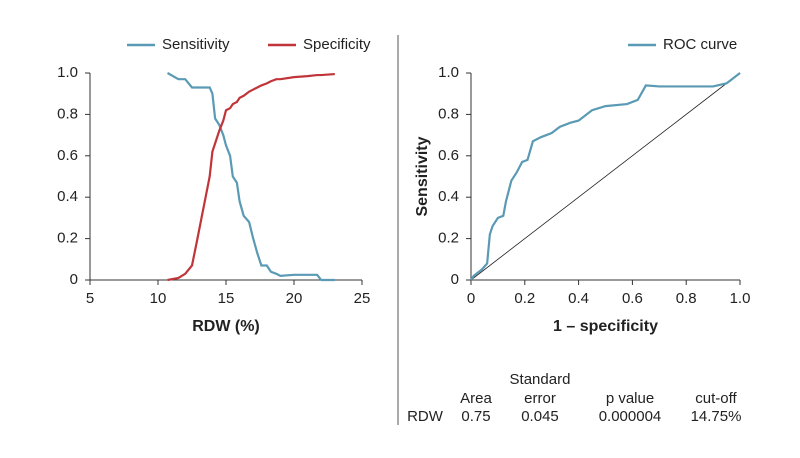 This screenshot has height=458, width=800. What do you see at coordinates (362, 298) in the screenshot?
I see `x-tick-label: 25` at bounding box center [362, 298].